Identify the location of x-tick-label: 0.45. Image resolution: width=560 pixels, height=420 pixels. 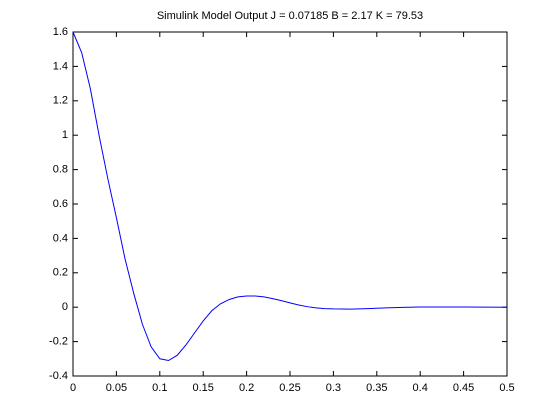
(463, 388).